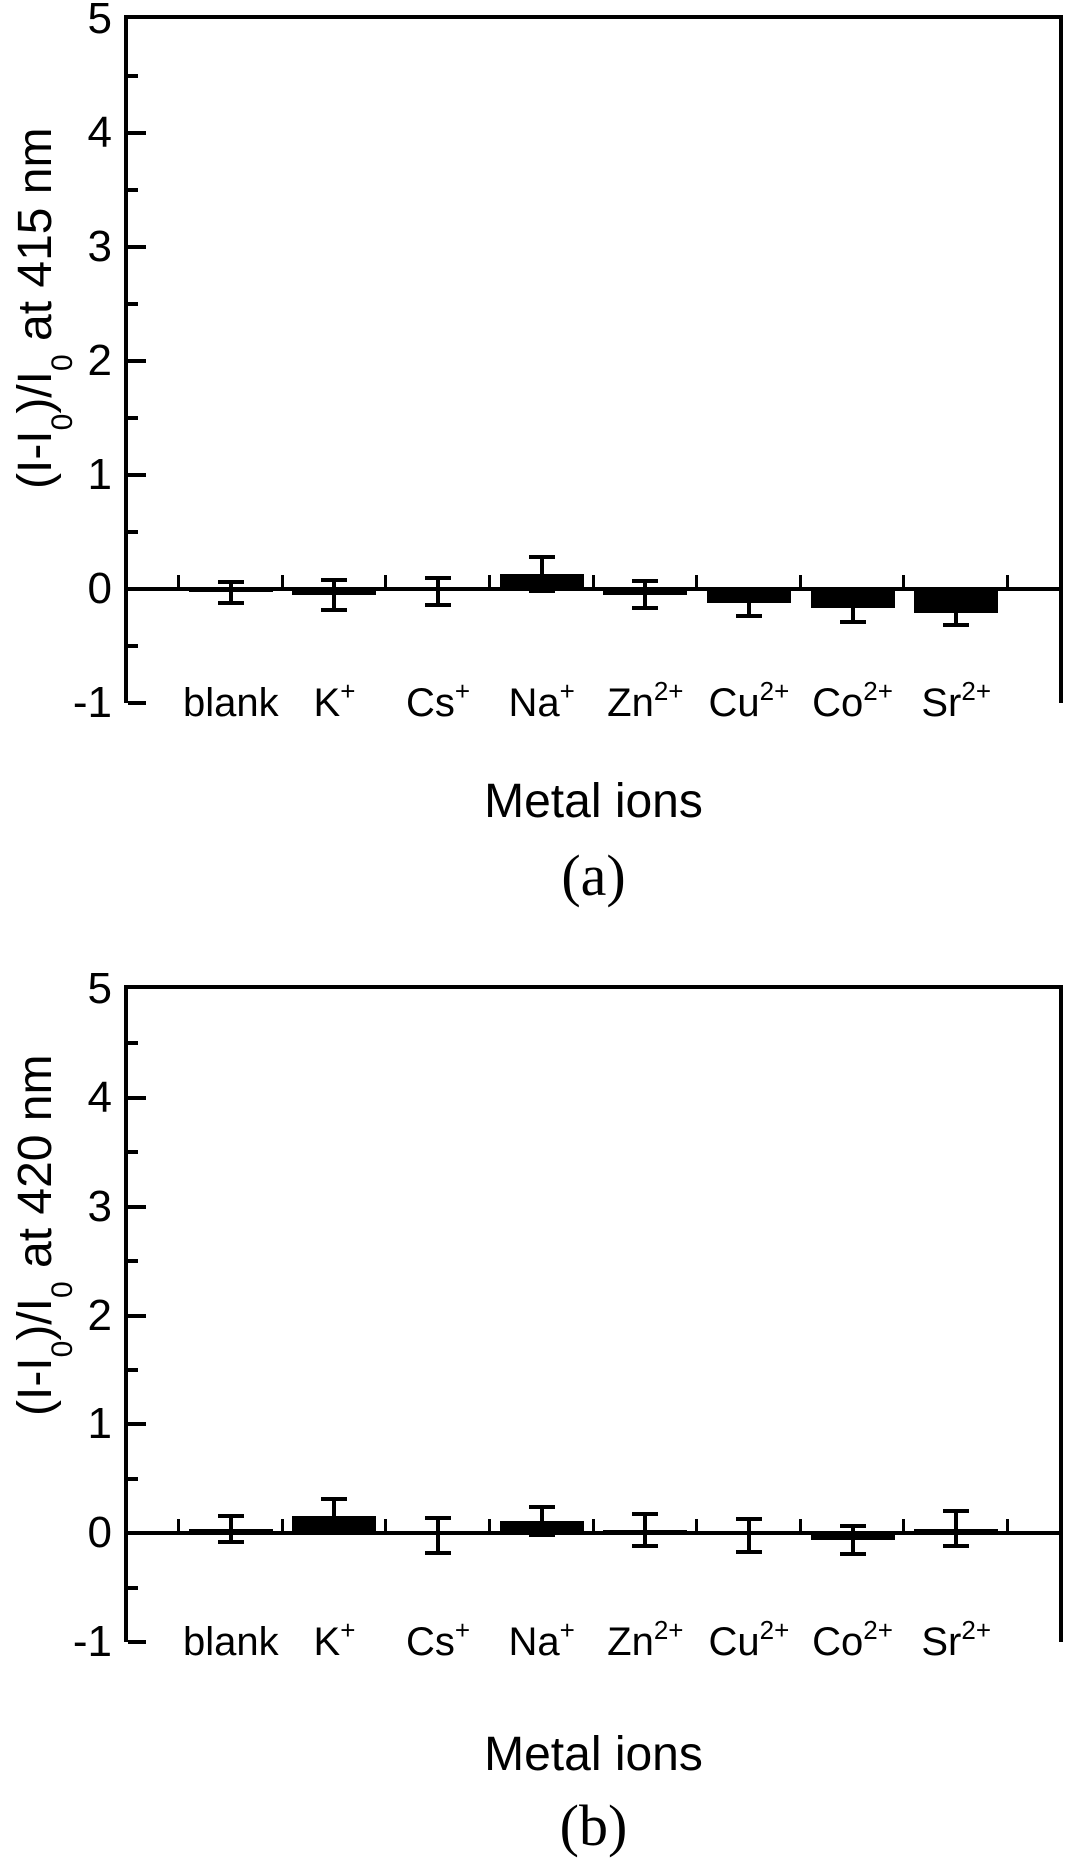 This screenshot has width=1069, height=1861. What do you see at coordinates (748, 596) in the screenshot?
I see `bar-Cu2+` at bounding box center [748, 596].